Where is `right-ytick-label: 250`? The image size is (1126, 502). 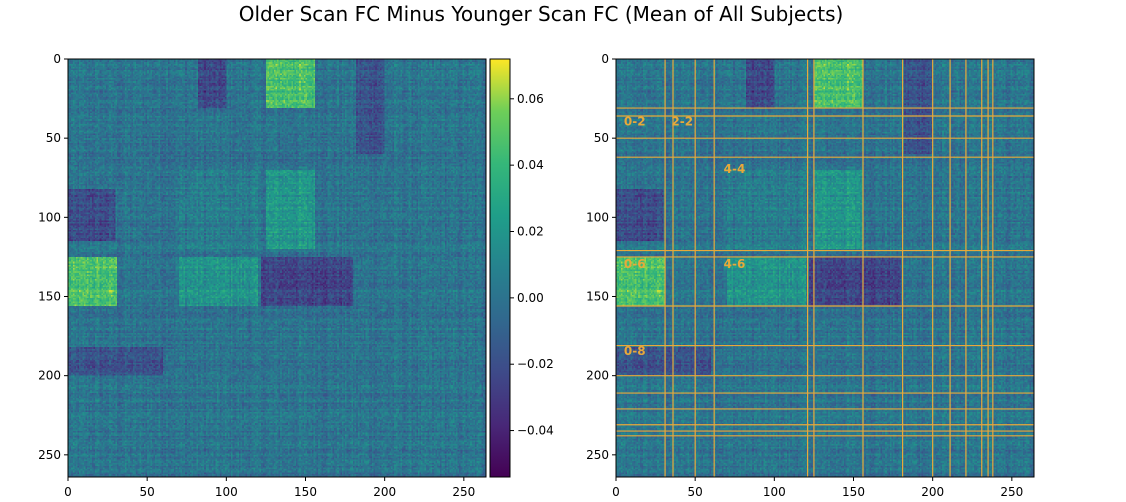
right-ytick-label: 250 is located at coordinates (597, 455).